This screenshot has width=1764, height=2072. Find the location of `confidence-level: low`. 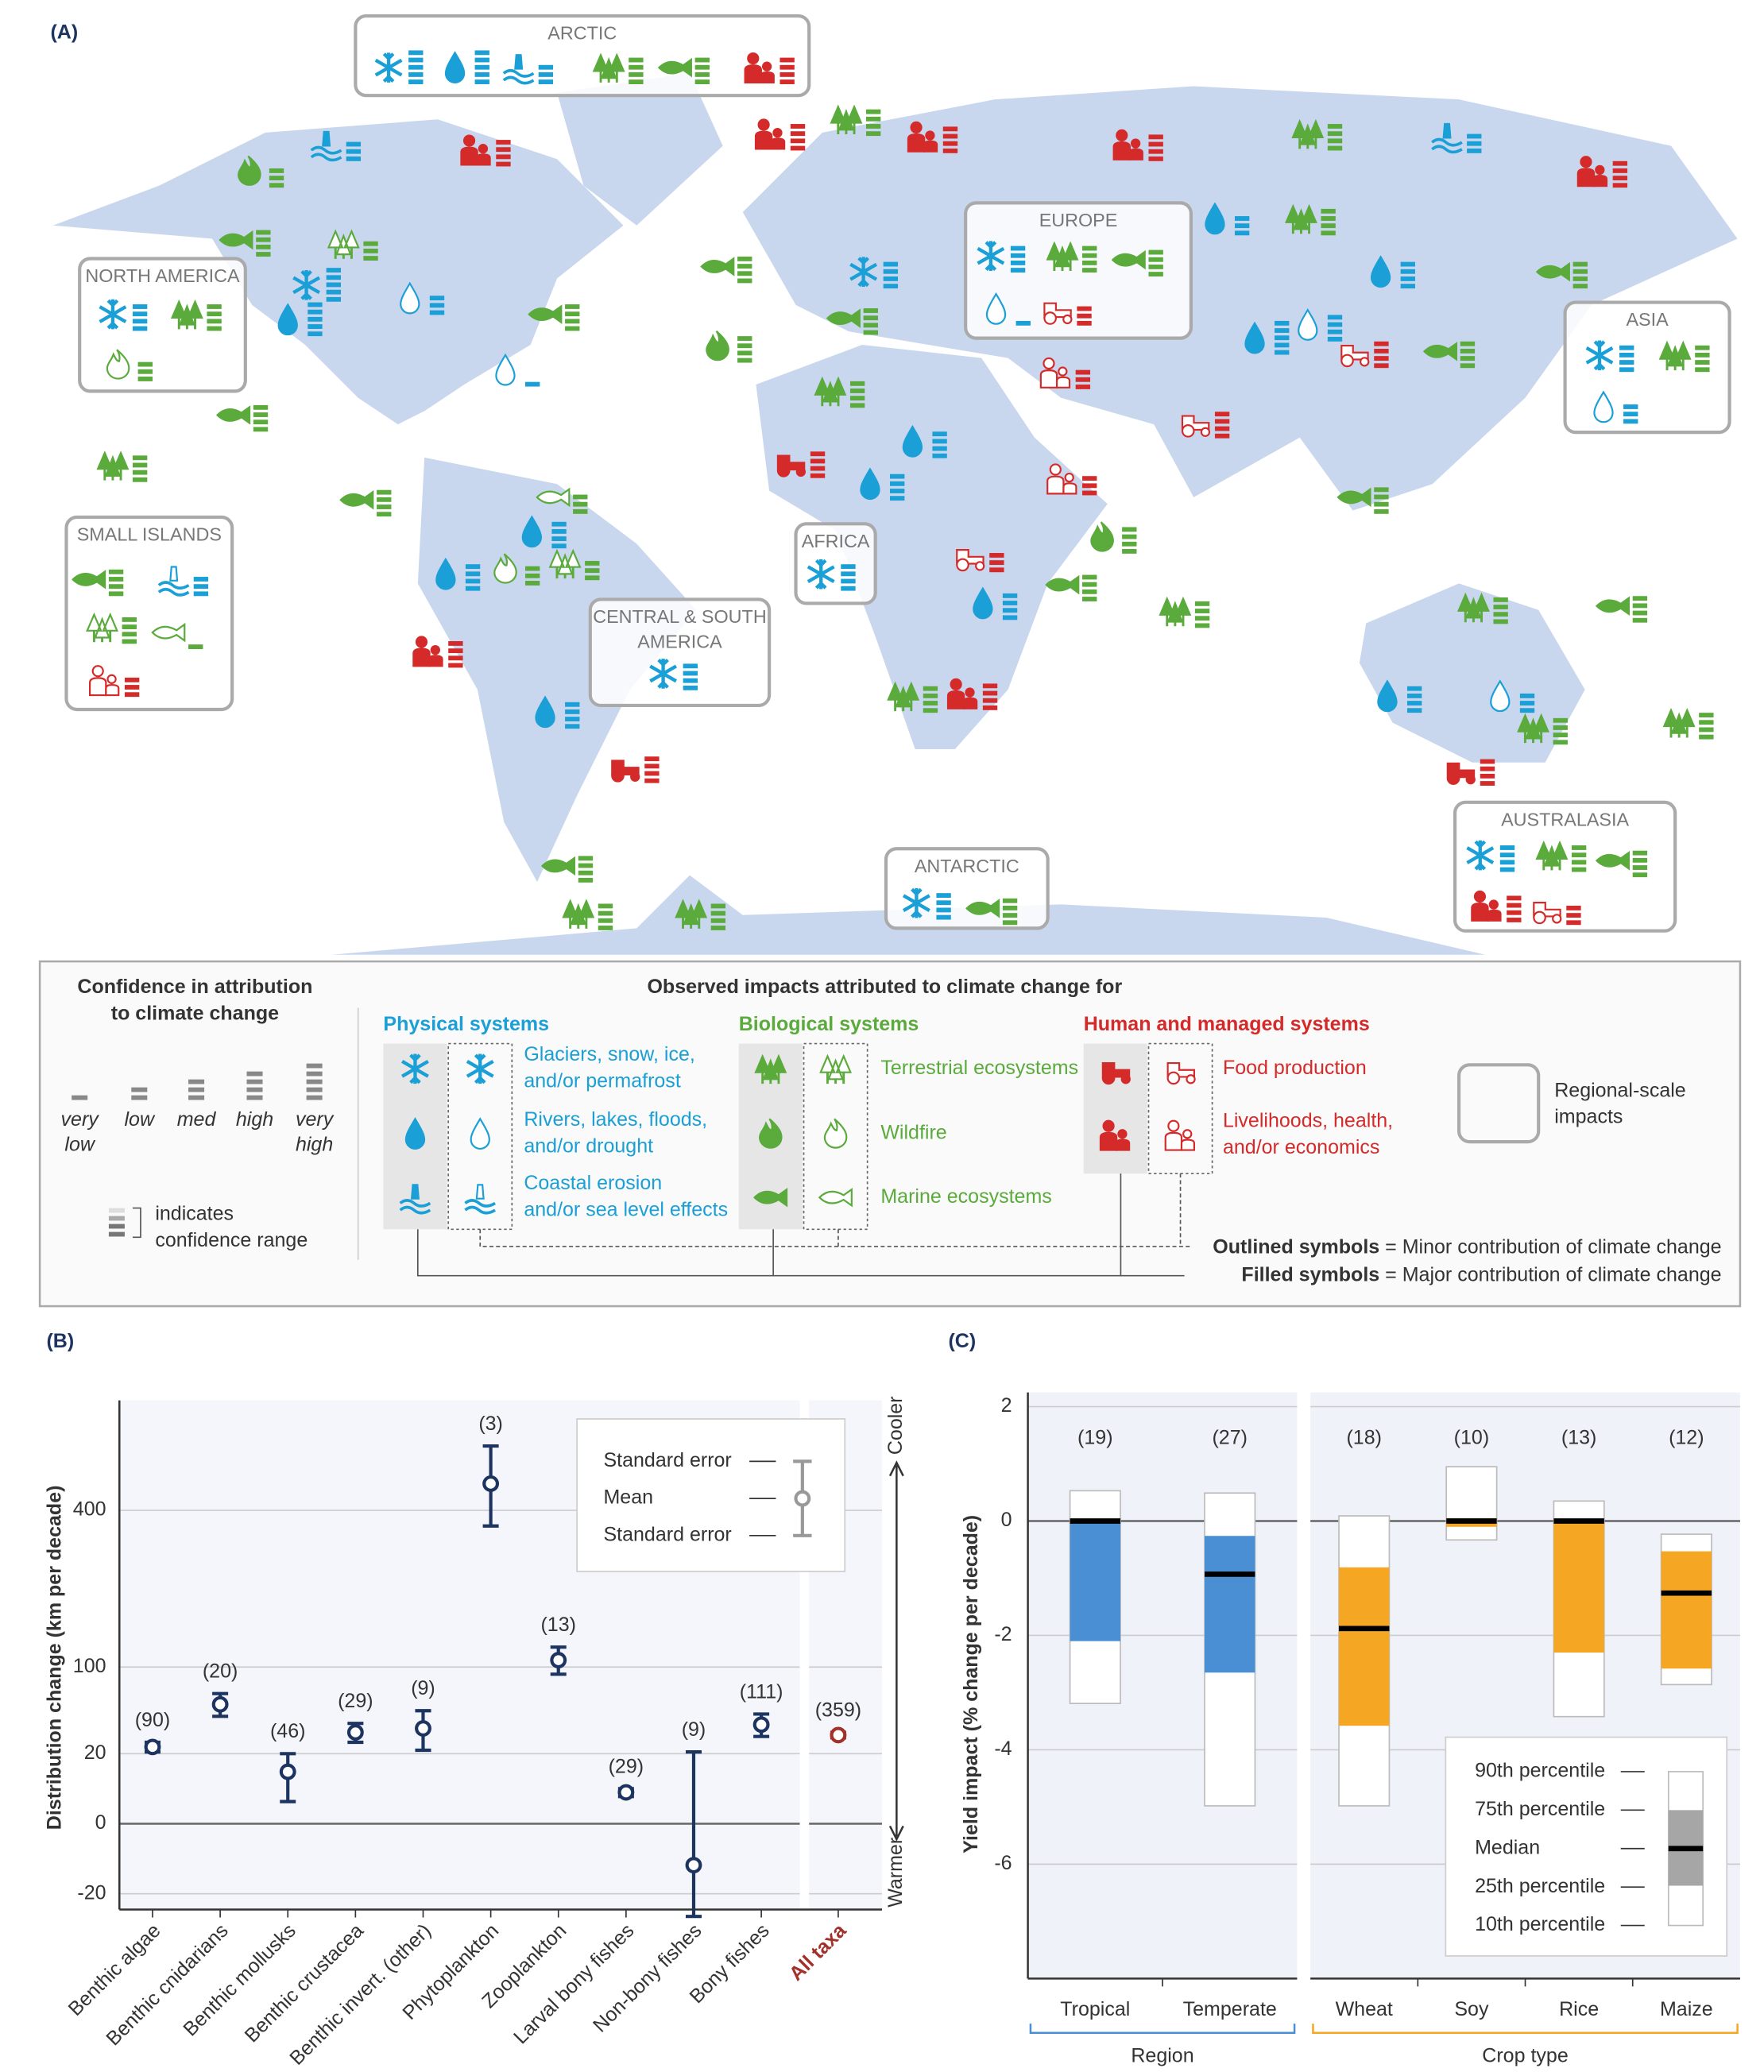

confidence-level: low is located at coordinates (140, 1119).